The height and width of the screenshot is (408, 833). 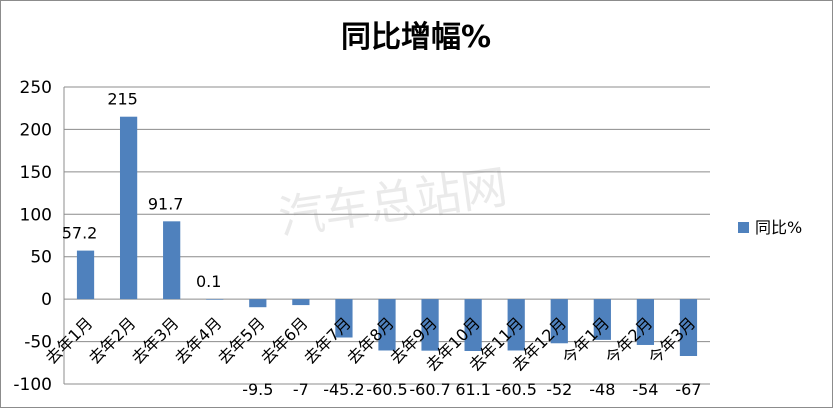 I want to click on y-tick-label: 150, so click(x=36, y=173).